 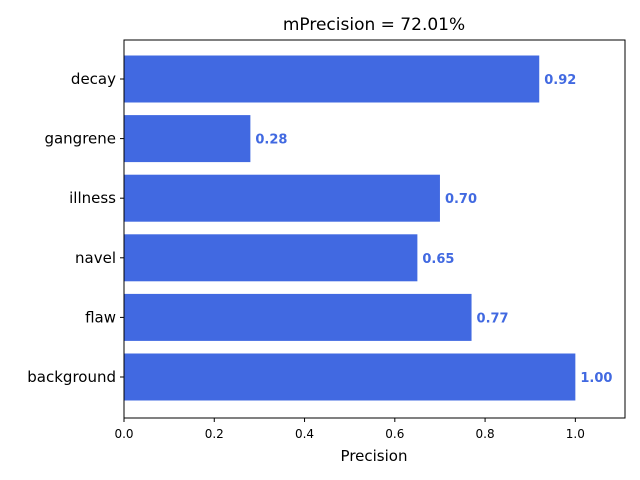 I want to click on bar-illness, so click(x=282, y=198).